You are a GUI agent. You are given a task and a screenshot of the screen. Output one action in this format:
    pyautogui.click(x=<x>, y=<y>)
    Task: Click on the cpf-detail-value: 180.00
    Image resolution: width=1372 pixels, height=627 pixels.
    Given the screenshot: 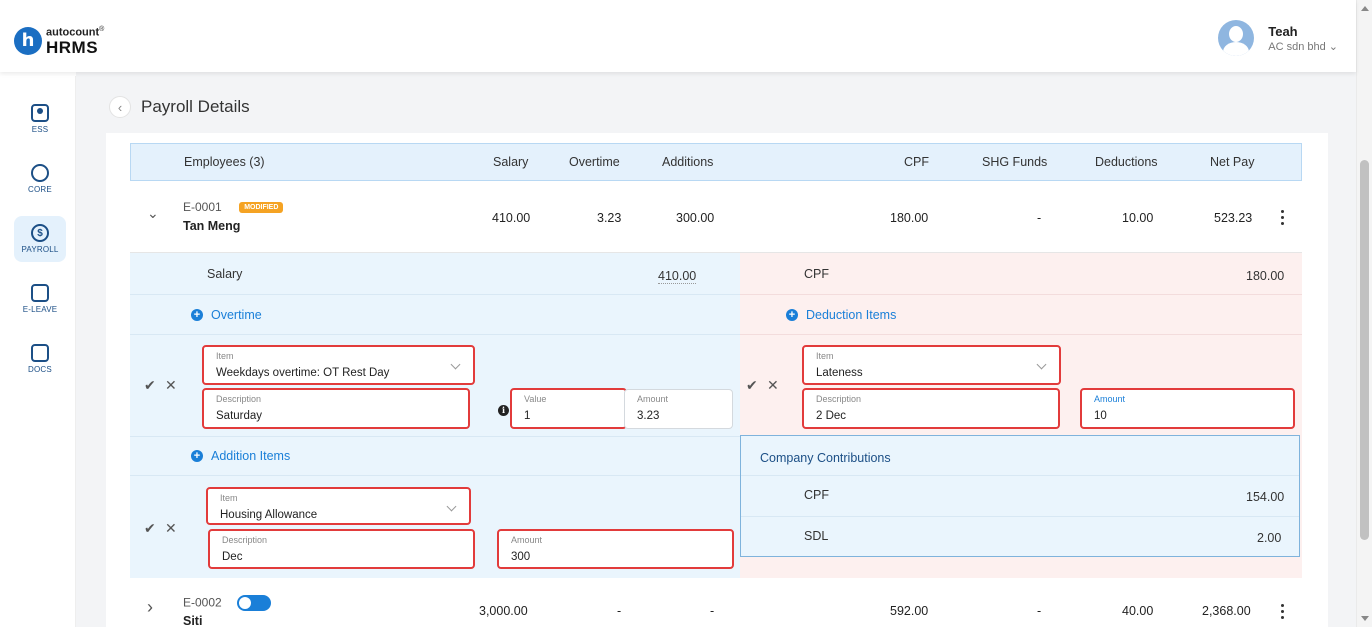 What is the action you would take?
    pyautogui.click(x=1265, y=276)
    